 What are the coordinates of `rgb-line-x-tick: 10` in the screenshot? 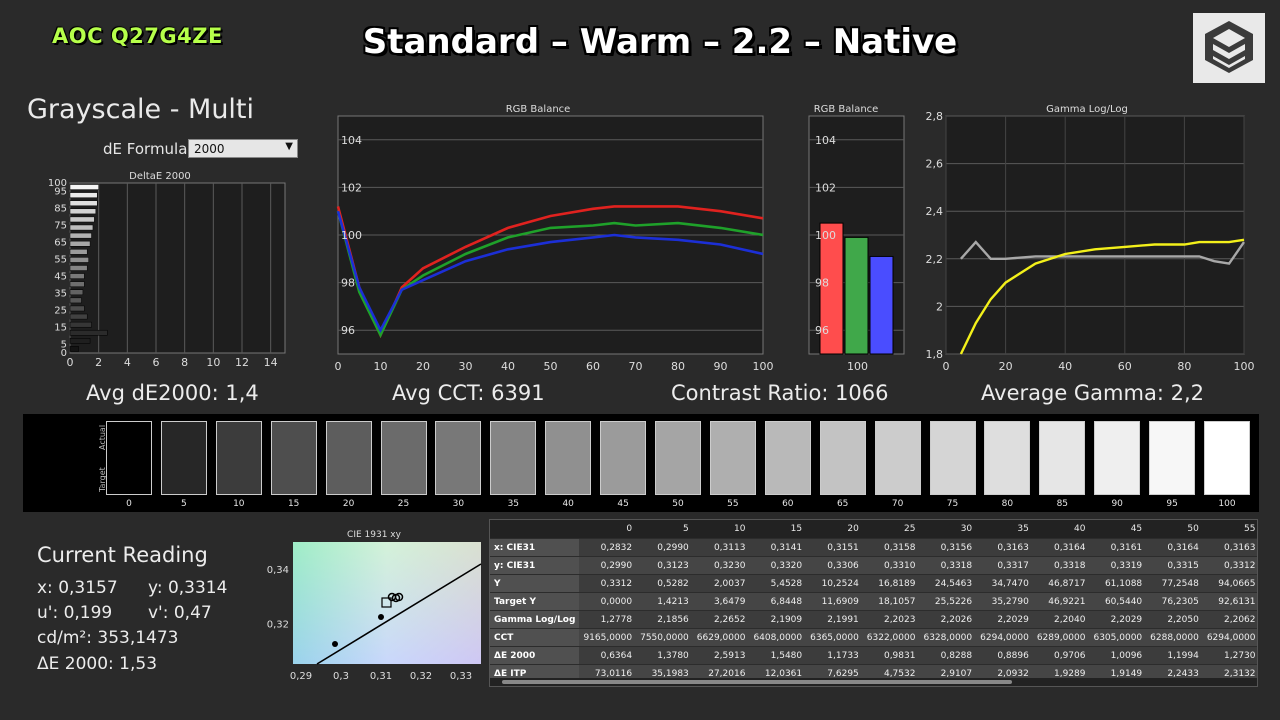 It's located at (381, 366).